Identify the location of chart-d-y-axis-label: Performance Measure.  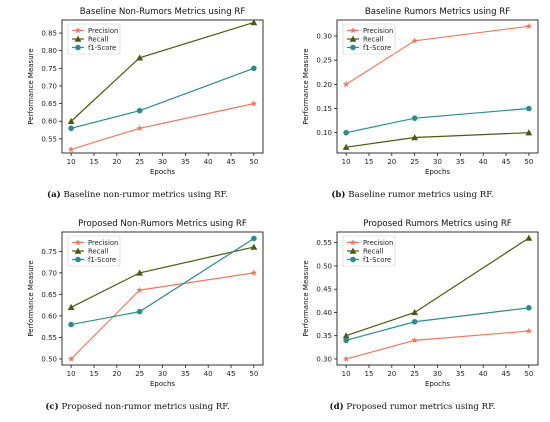
(306, 298).